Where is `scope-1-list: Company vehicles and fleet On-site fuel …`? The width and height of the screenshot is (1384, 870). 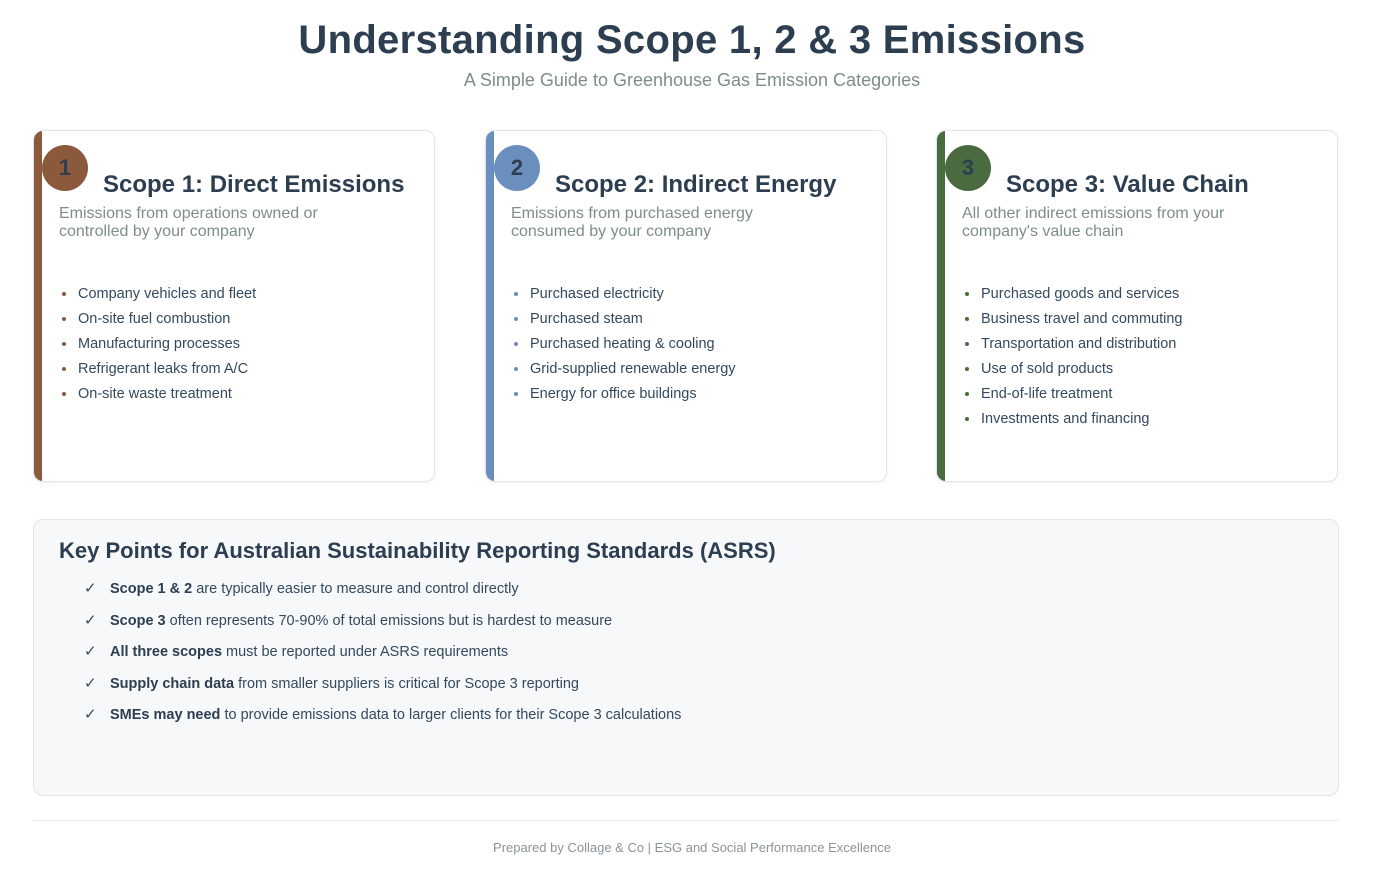 scope-1-list: Company vehicles and fleet On-site fuel … is located at coordinates (239, 347).